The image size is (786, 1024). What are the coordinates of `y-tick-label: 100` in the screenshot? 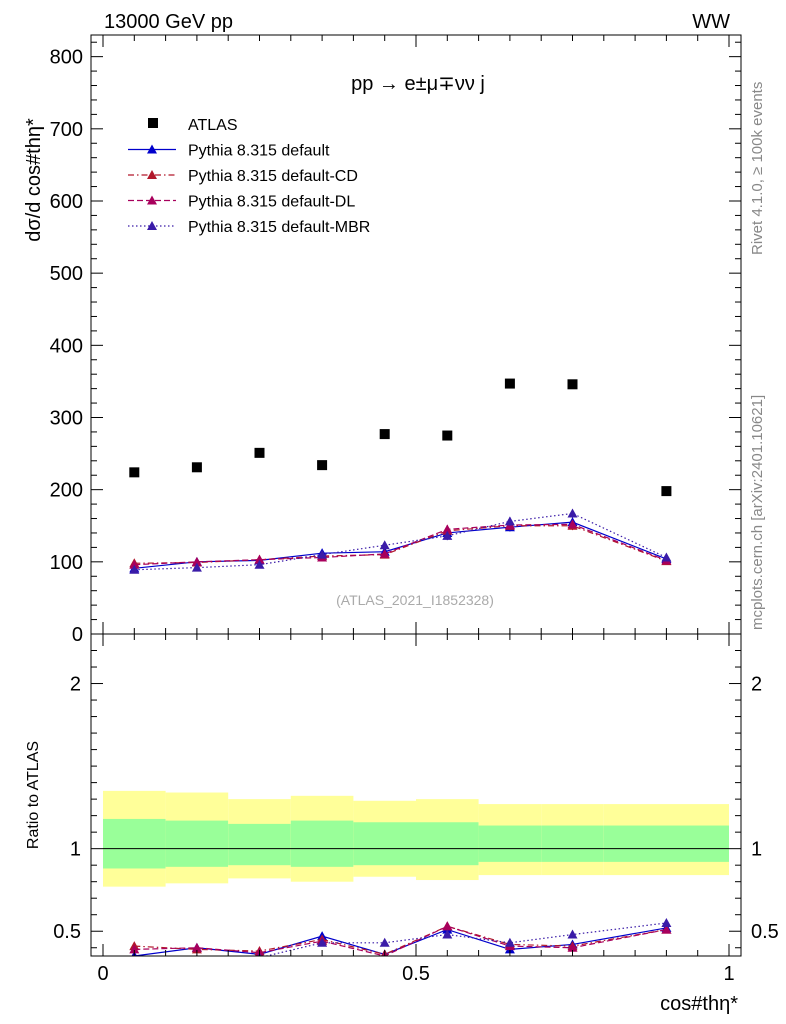 It's located at (66, 563).